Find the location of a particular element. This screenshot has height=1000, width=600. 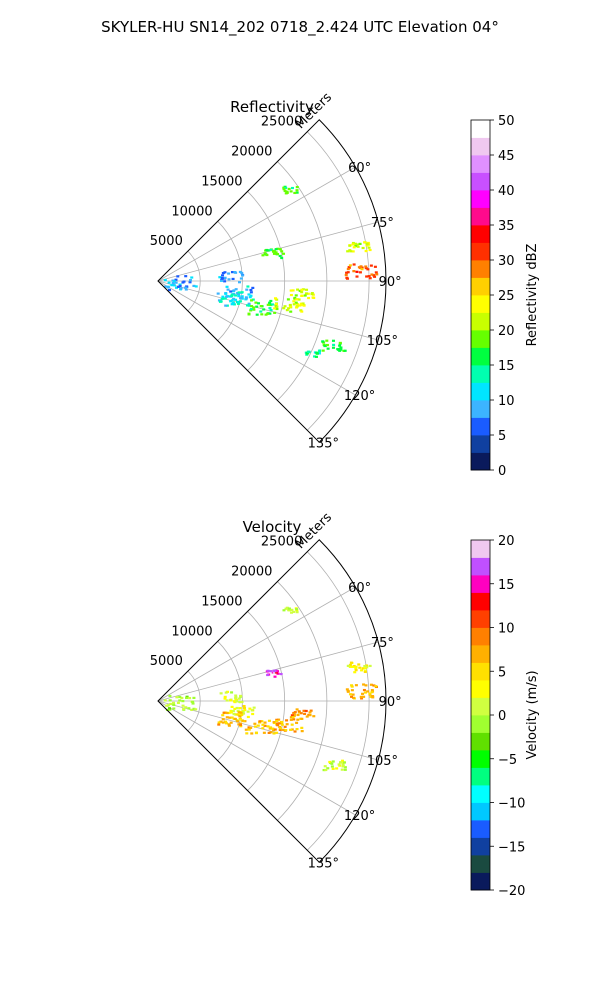

reflectivity-colorbar-tick-label: 35 is located at coordinates (506, 226).